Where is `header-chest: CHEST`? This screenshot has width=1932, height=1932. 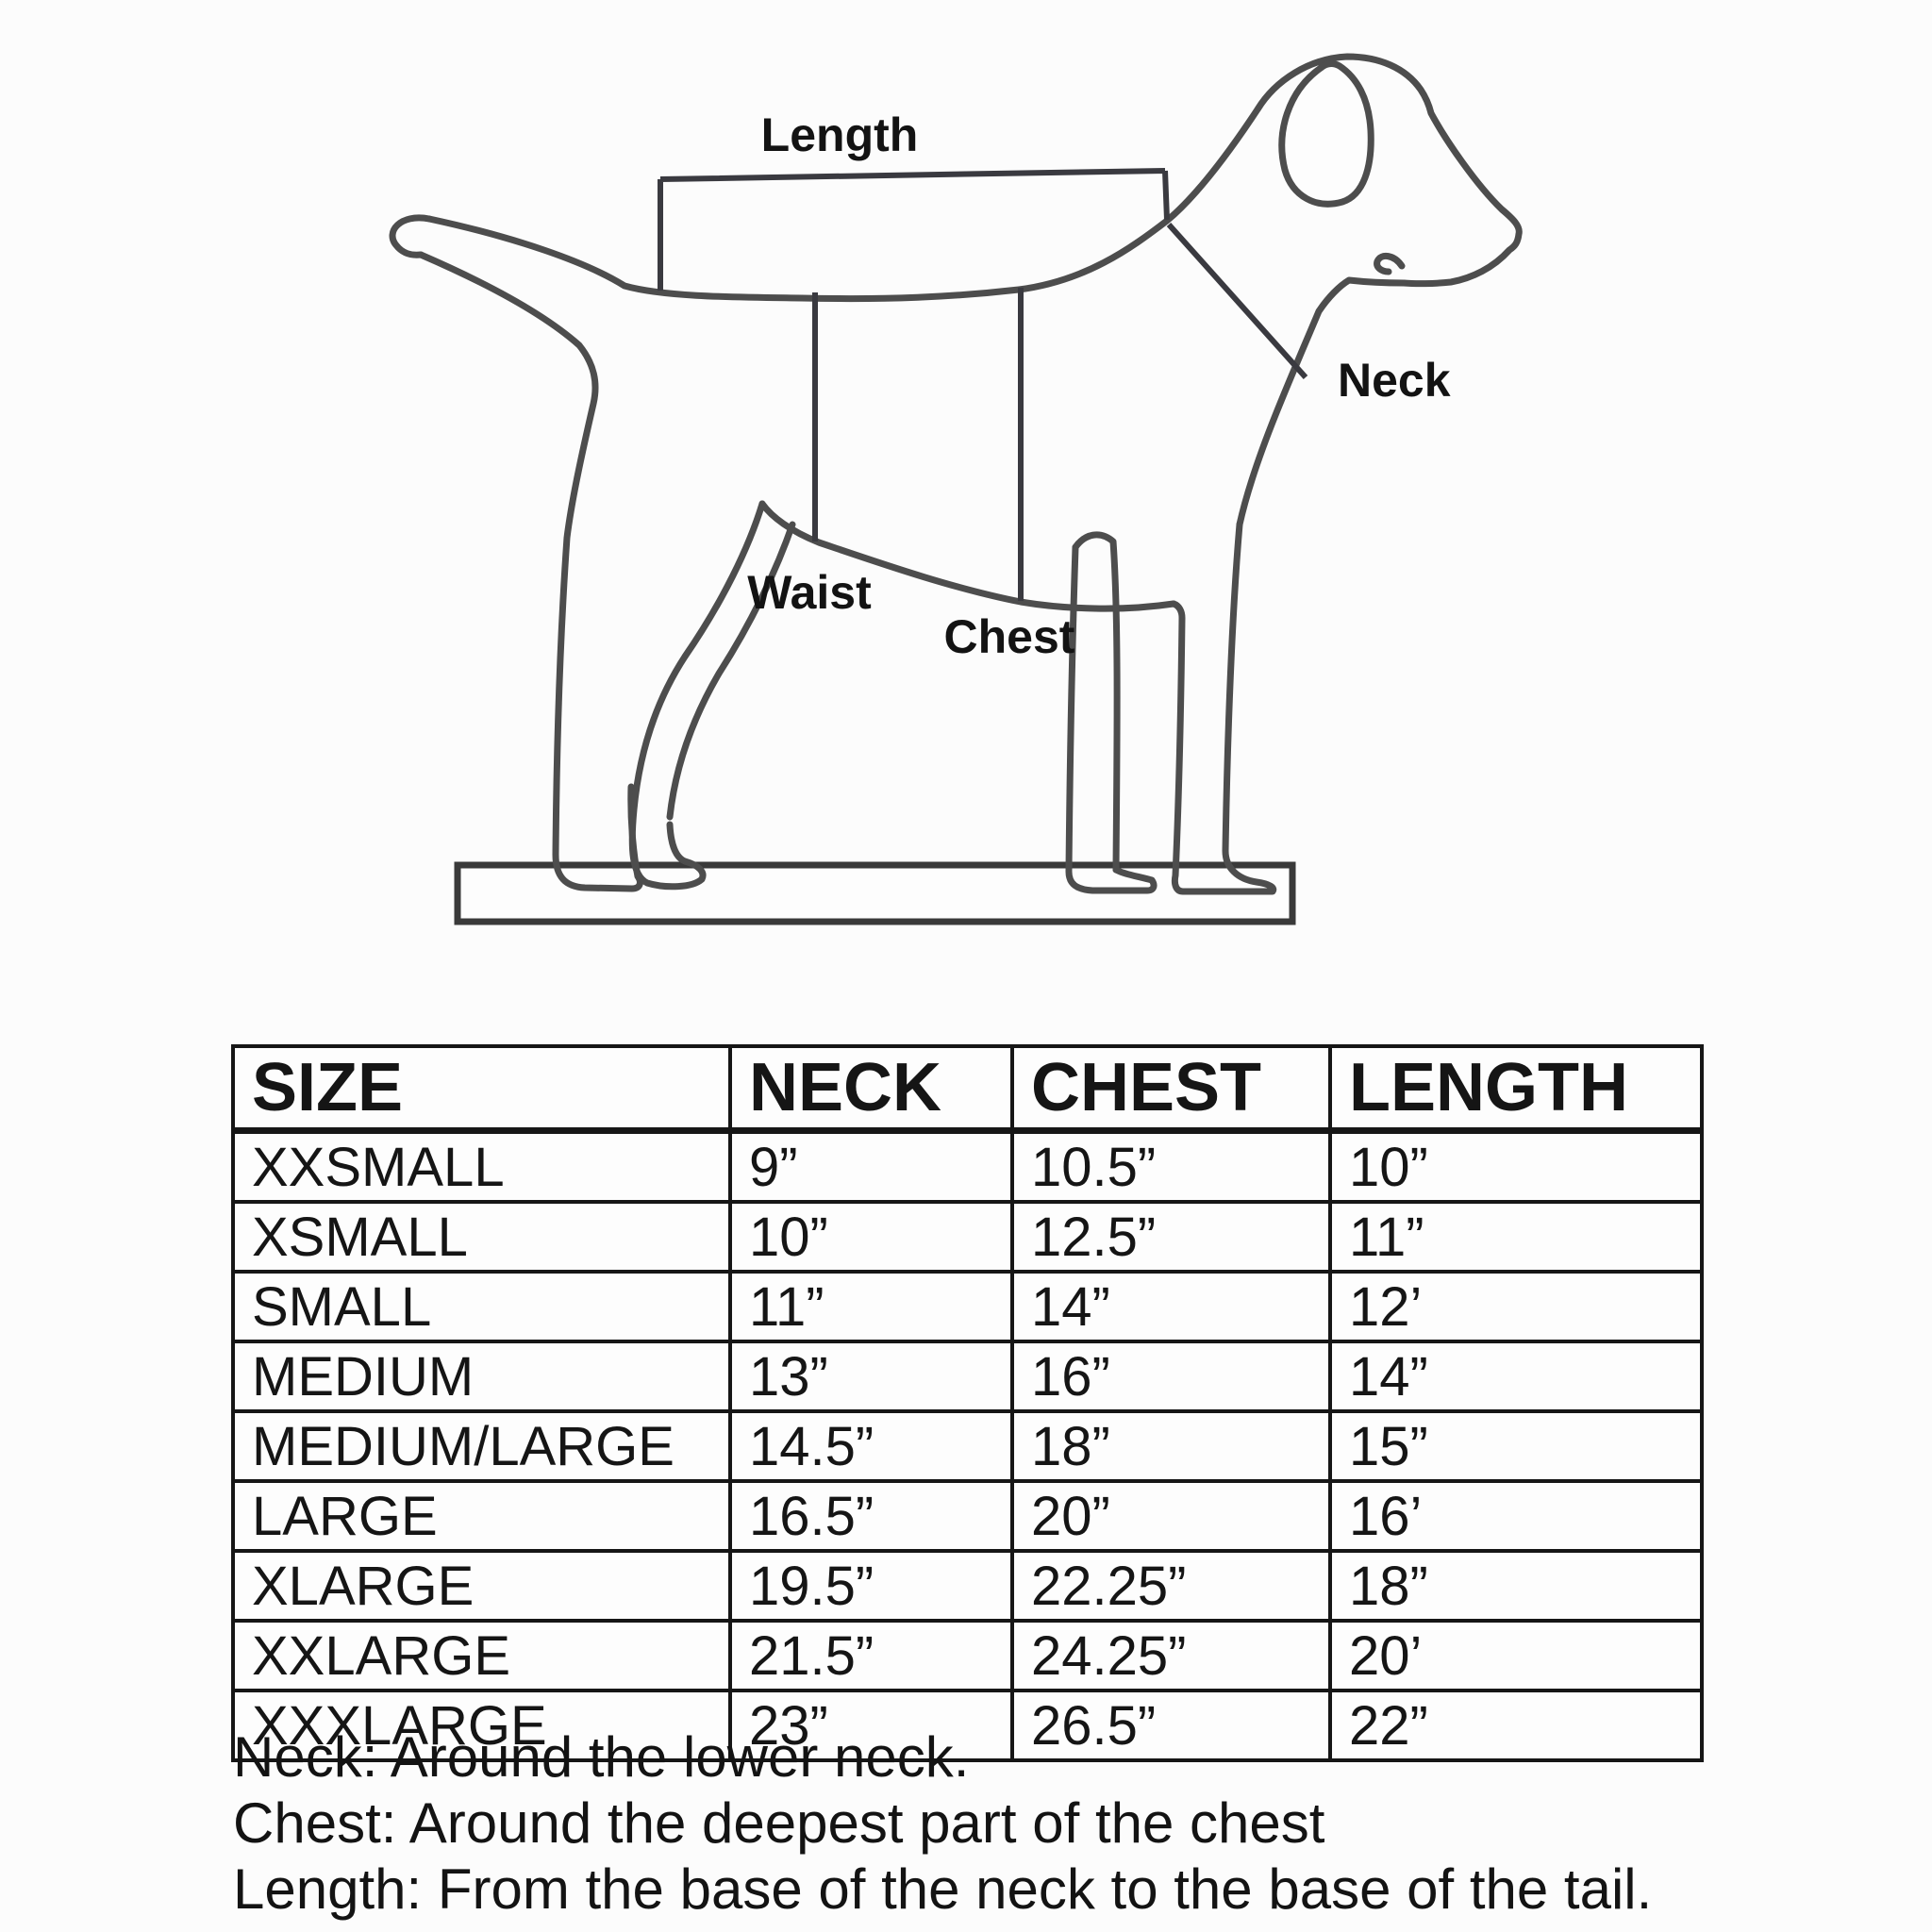 header-chest: CHEST is located at coordinates (1171, 1089).